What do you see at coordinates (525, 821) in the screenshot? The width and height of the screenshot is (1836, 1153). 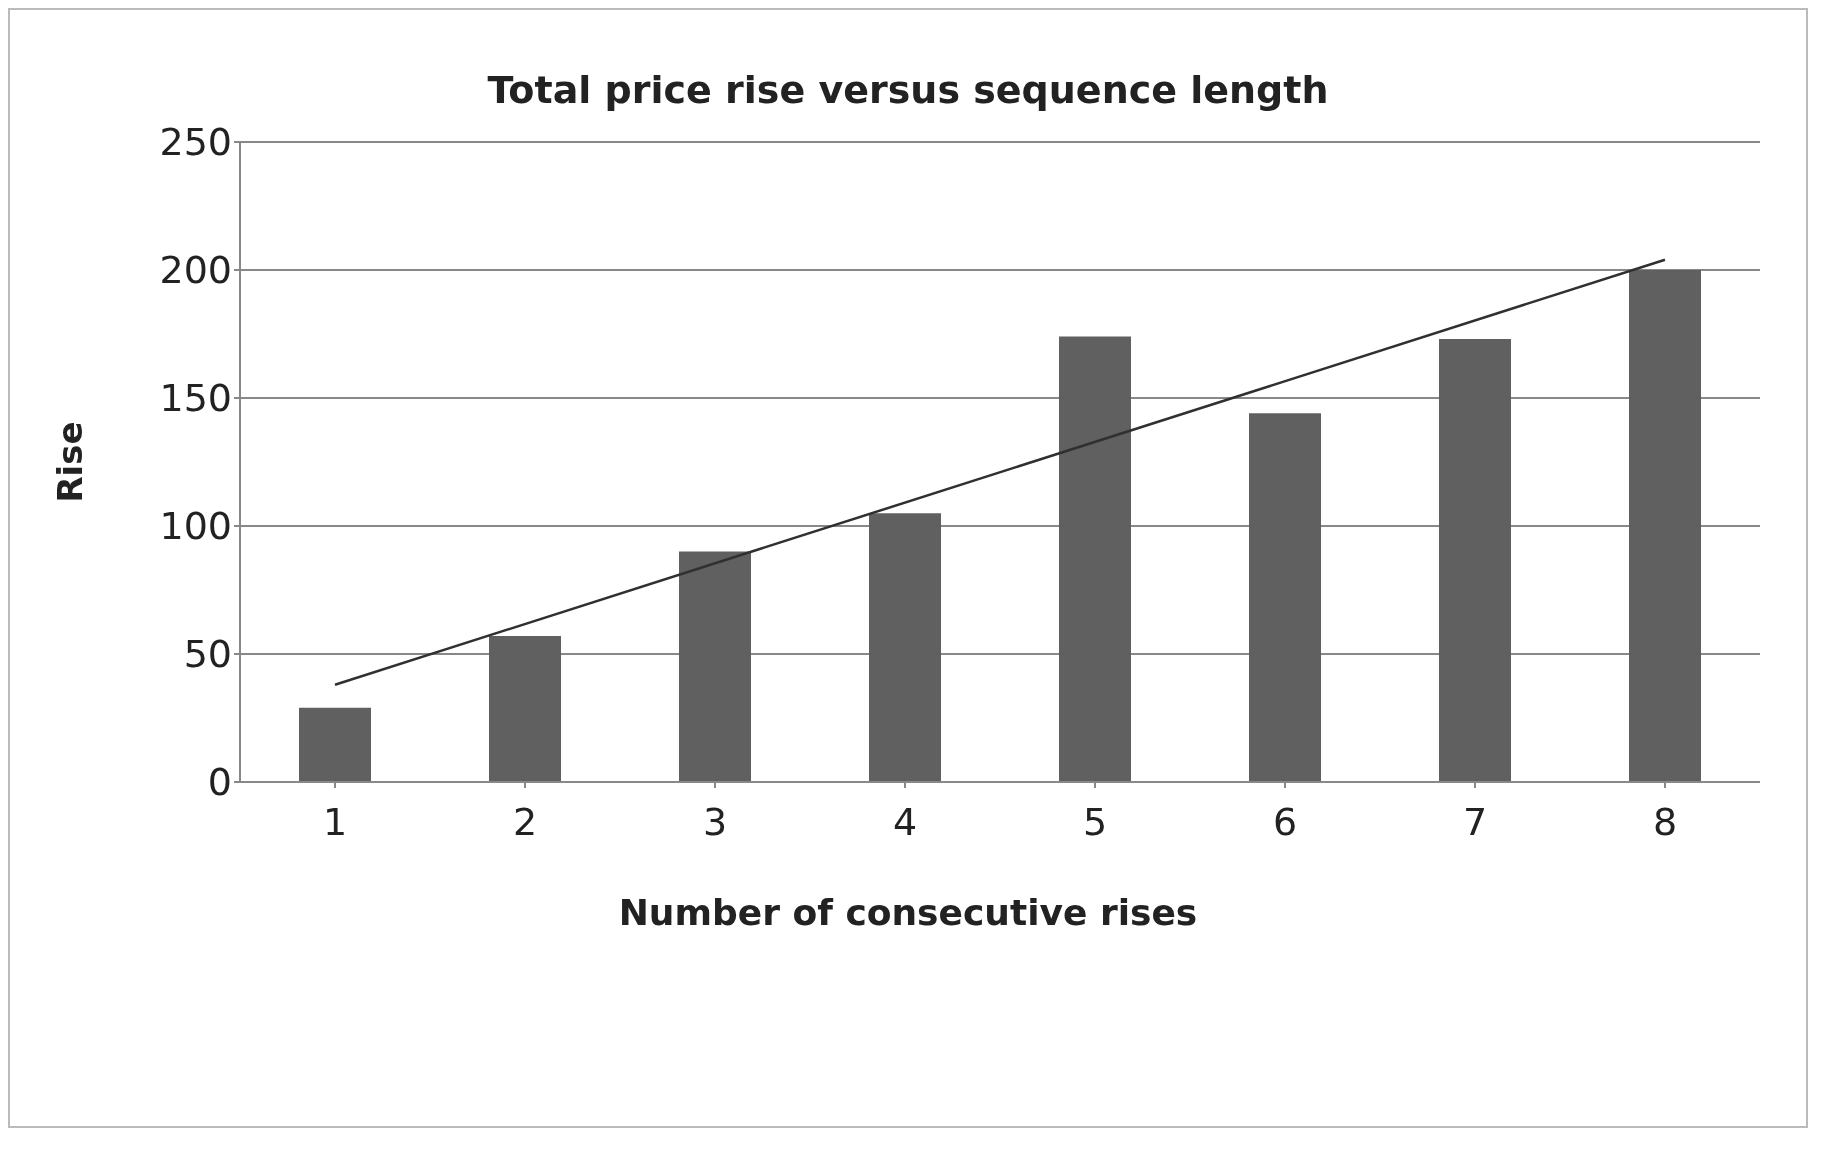 I see `x-tick-label: 2` at bounding box center [525, 821].